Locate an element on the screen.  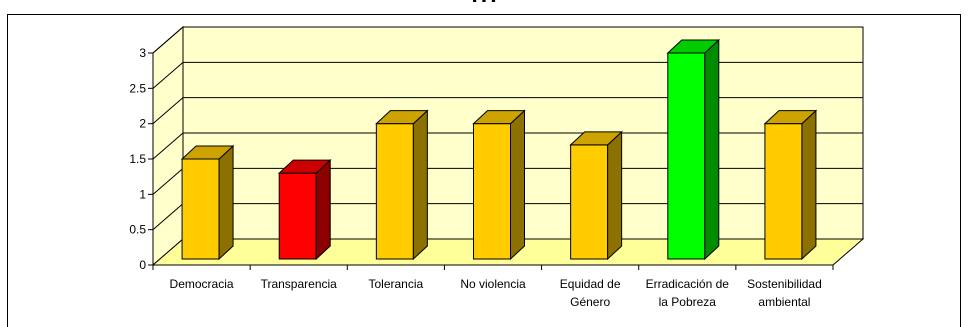
category-label: Erradicación de is located at coordinates (688, 284).